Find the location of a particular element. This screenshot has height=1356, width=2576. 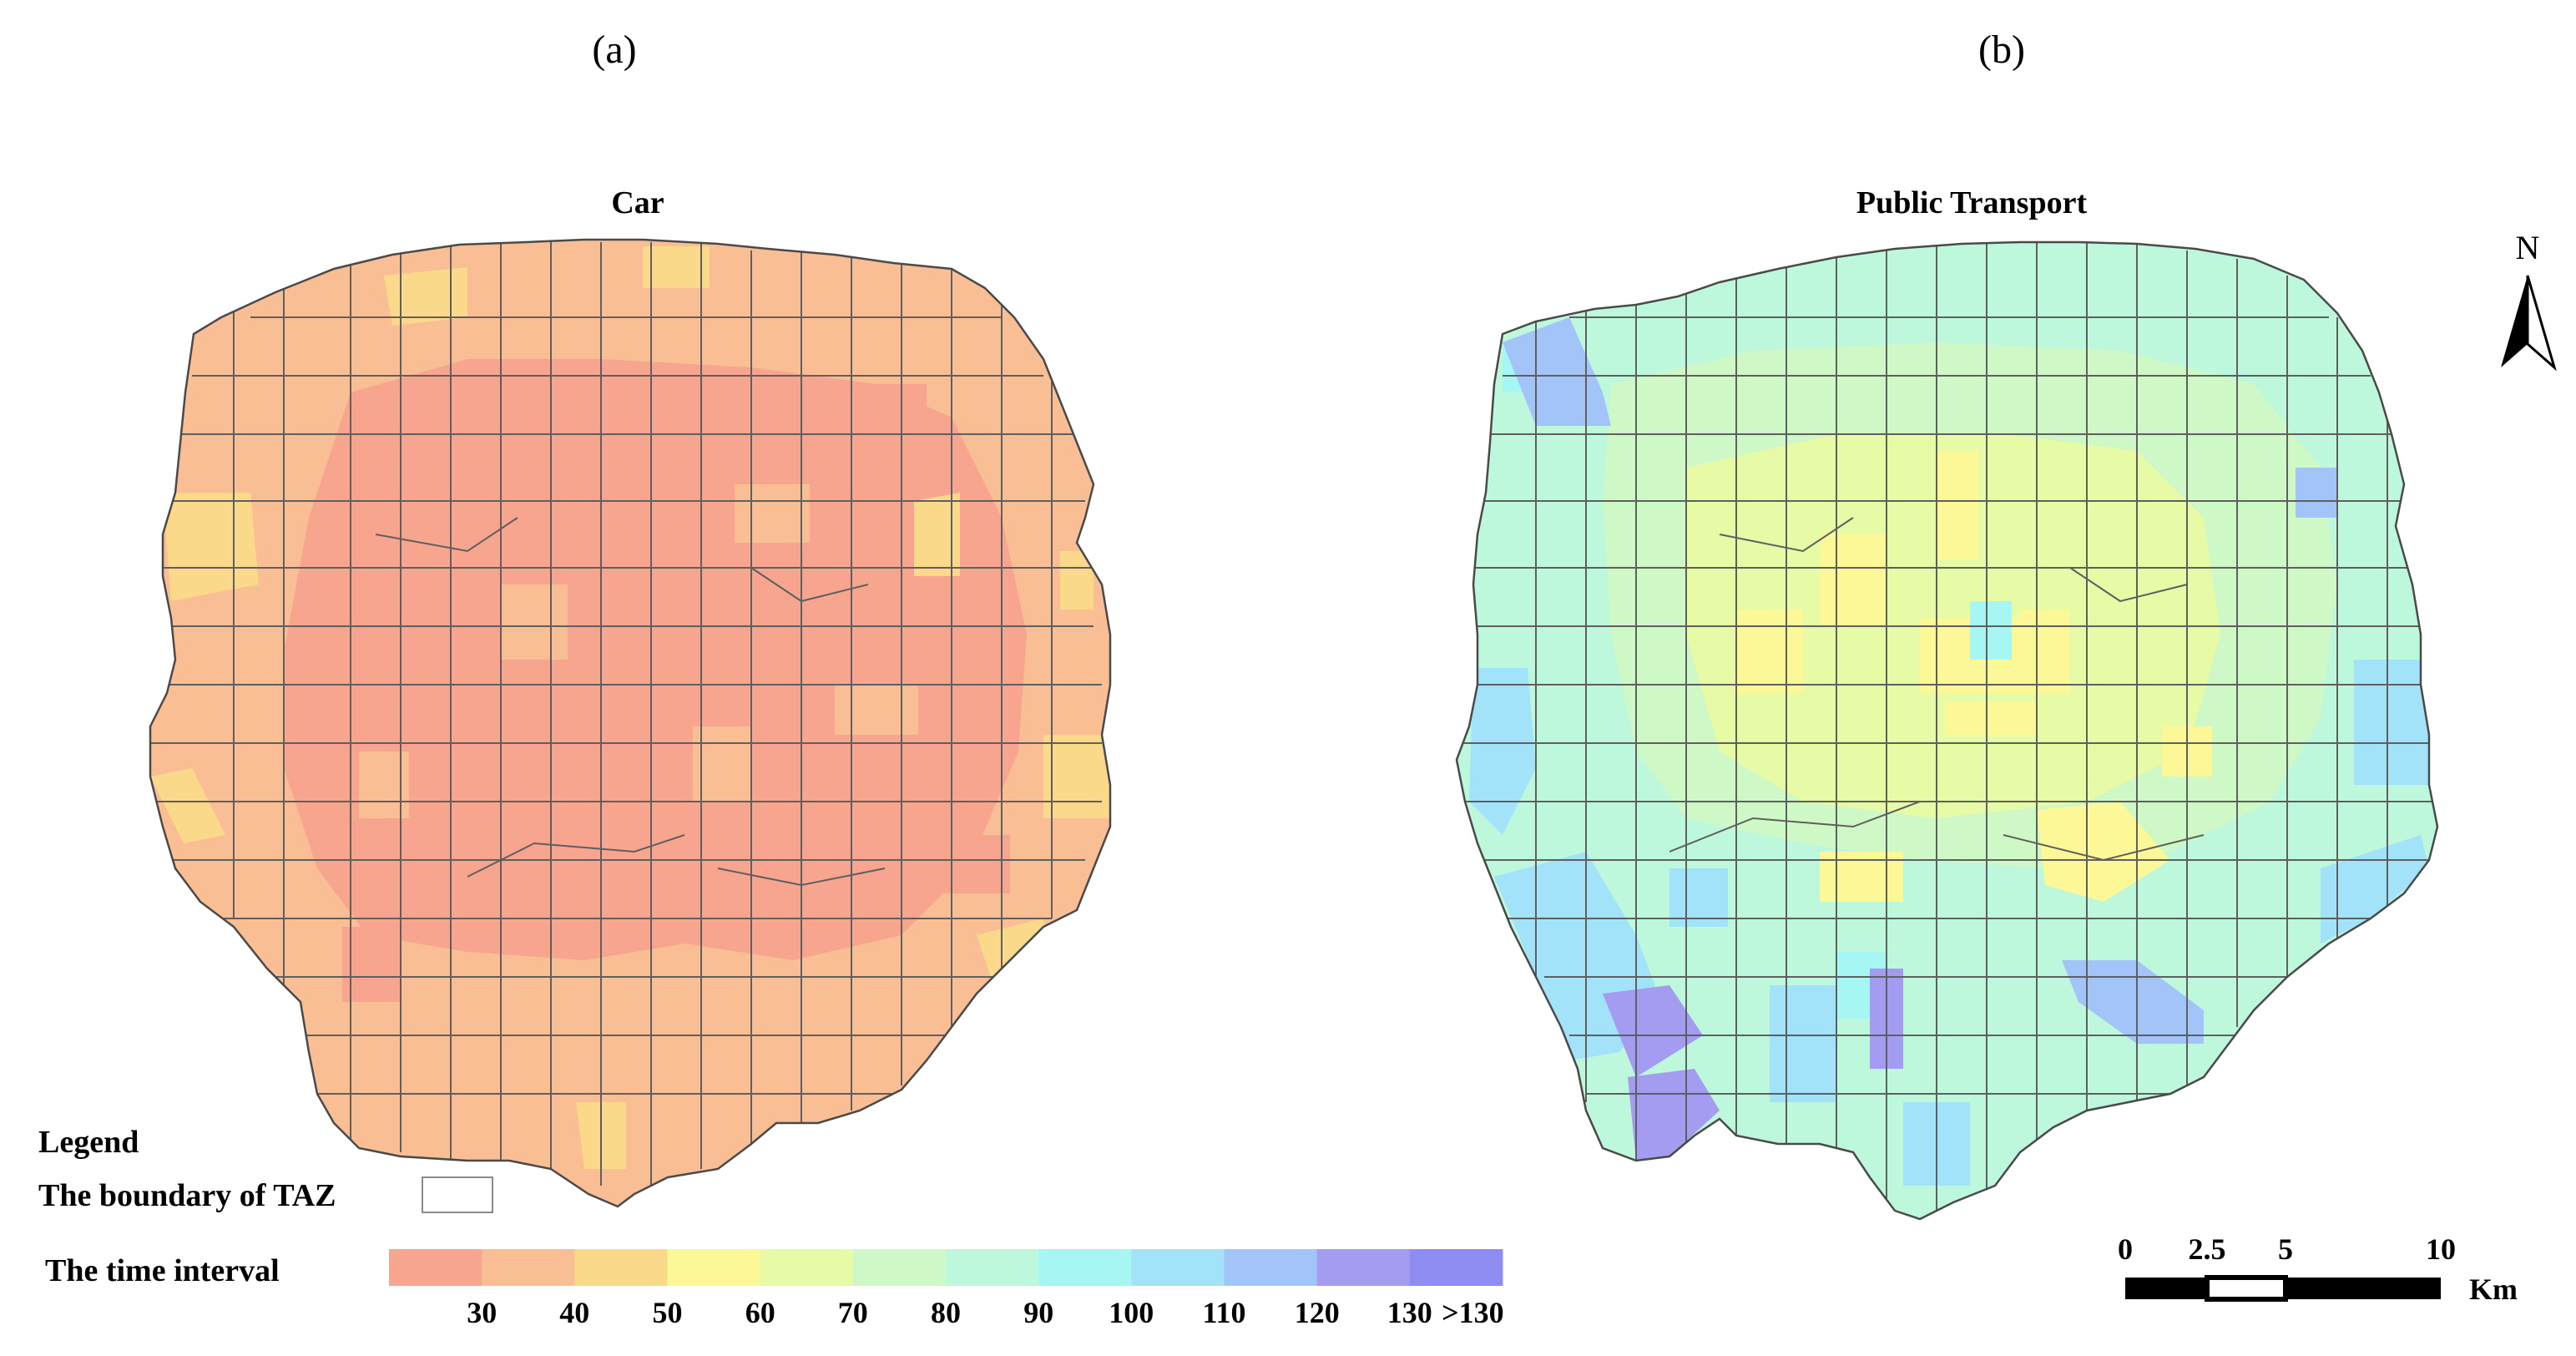

scale-bar: 0 2.5 5 10 Km is located at coordinates (2318, 1269).